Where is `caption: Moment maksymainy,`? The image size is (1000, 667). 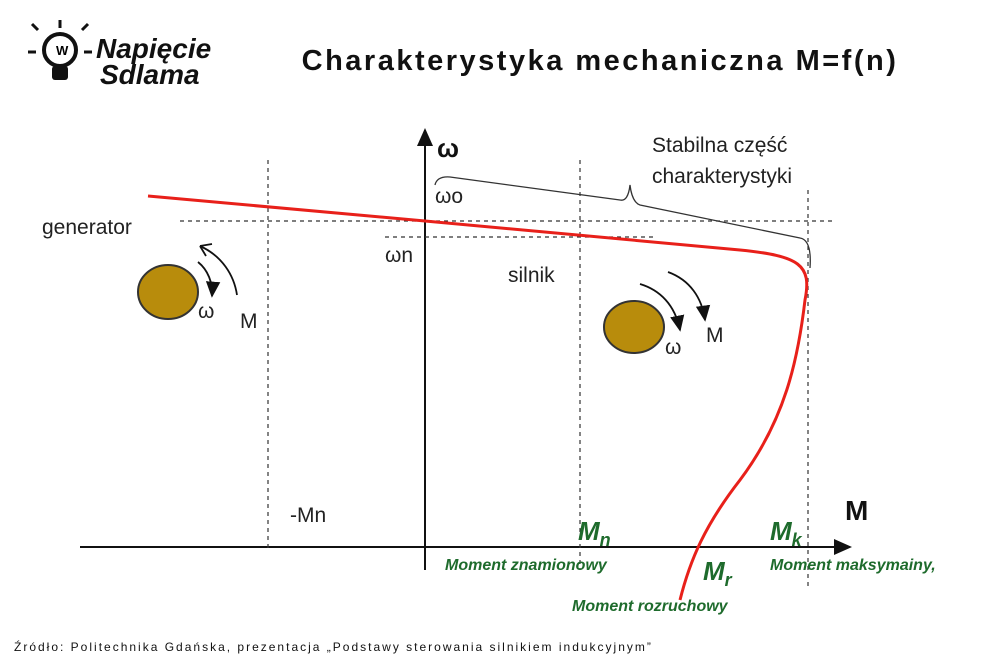
caption: Moment maksymainy, is located at coordinates (853, 565).